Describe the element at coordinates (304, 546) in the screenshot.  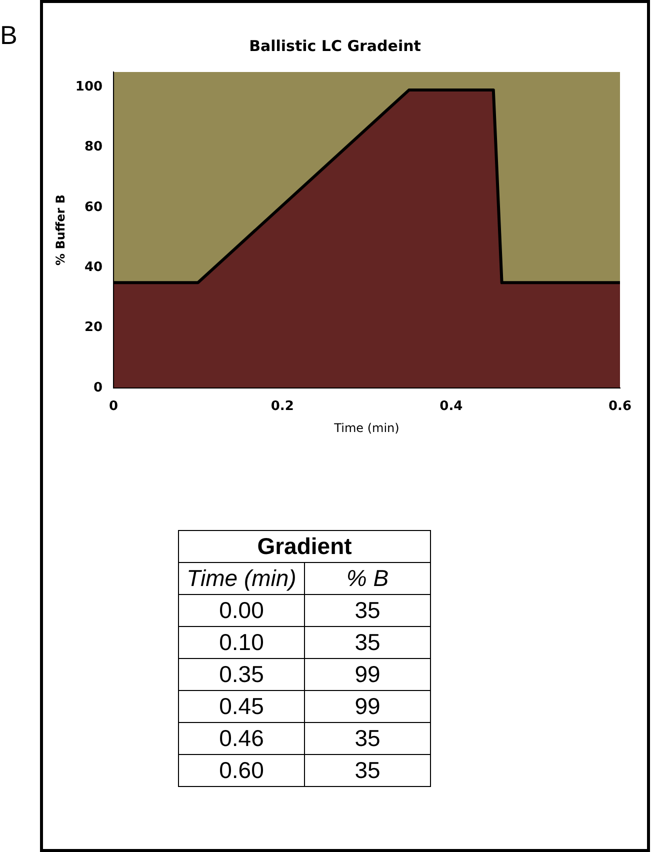
I see `text: Gradient` at that location.